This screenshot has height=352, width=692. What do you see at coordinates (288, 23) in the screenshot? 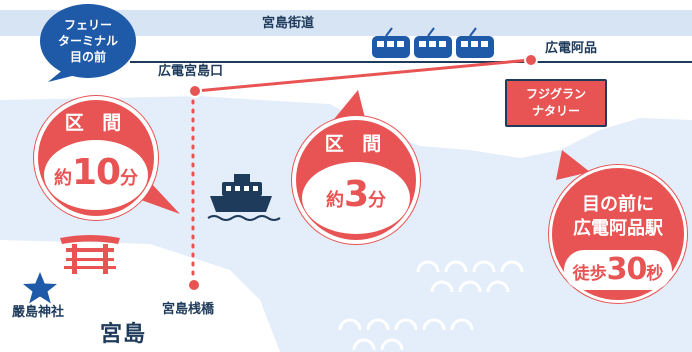
I see `road-label: 宮島街道` at bounding box center [288, 23].